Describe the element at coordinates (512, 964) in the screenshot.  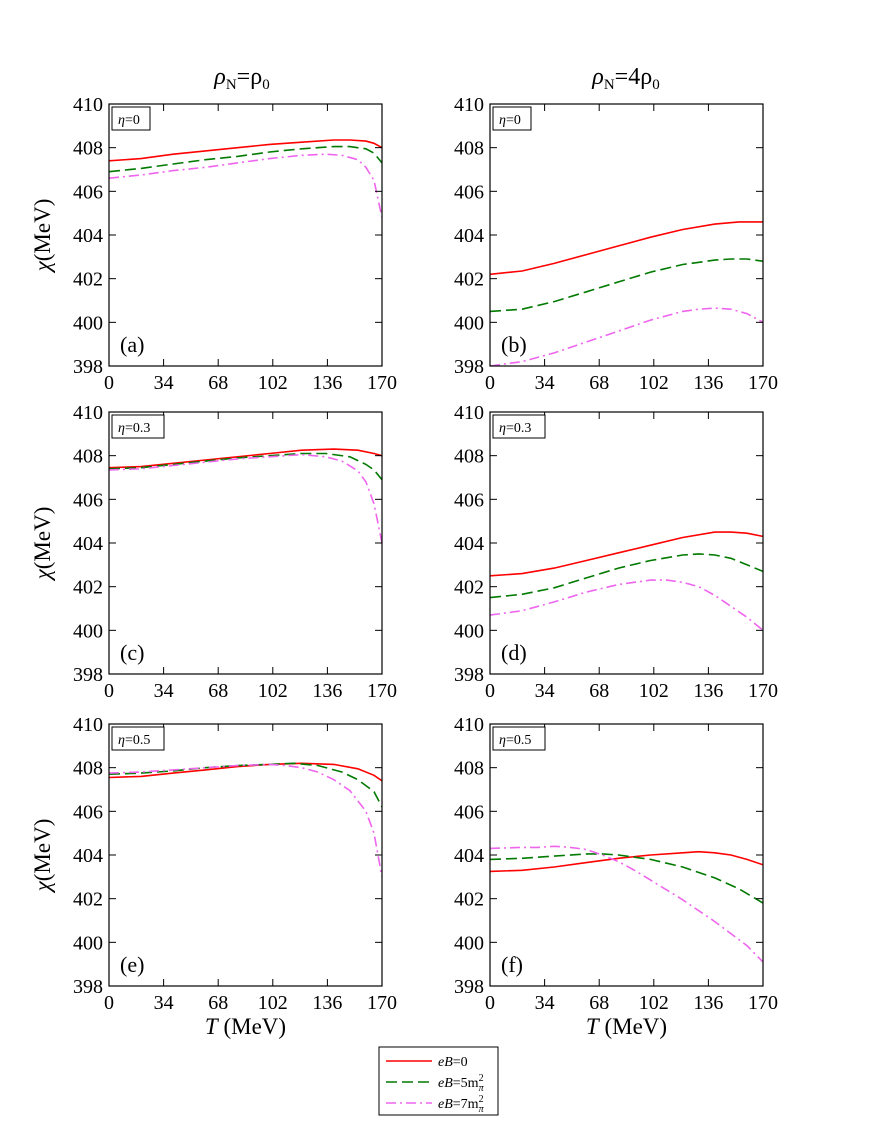
I see `panel-tag: (f)` at that location.